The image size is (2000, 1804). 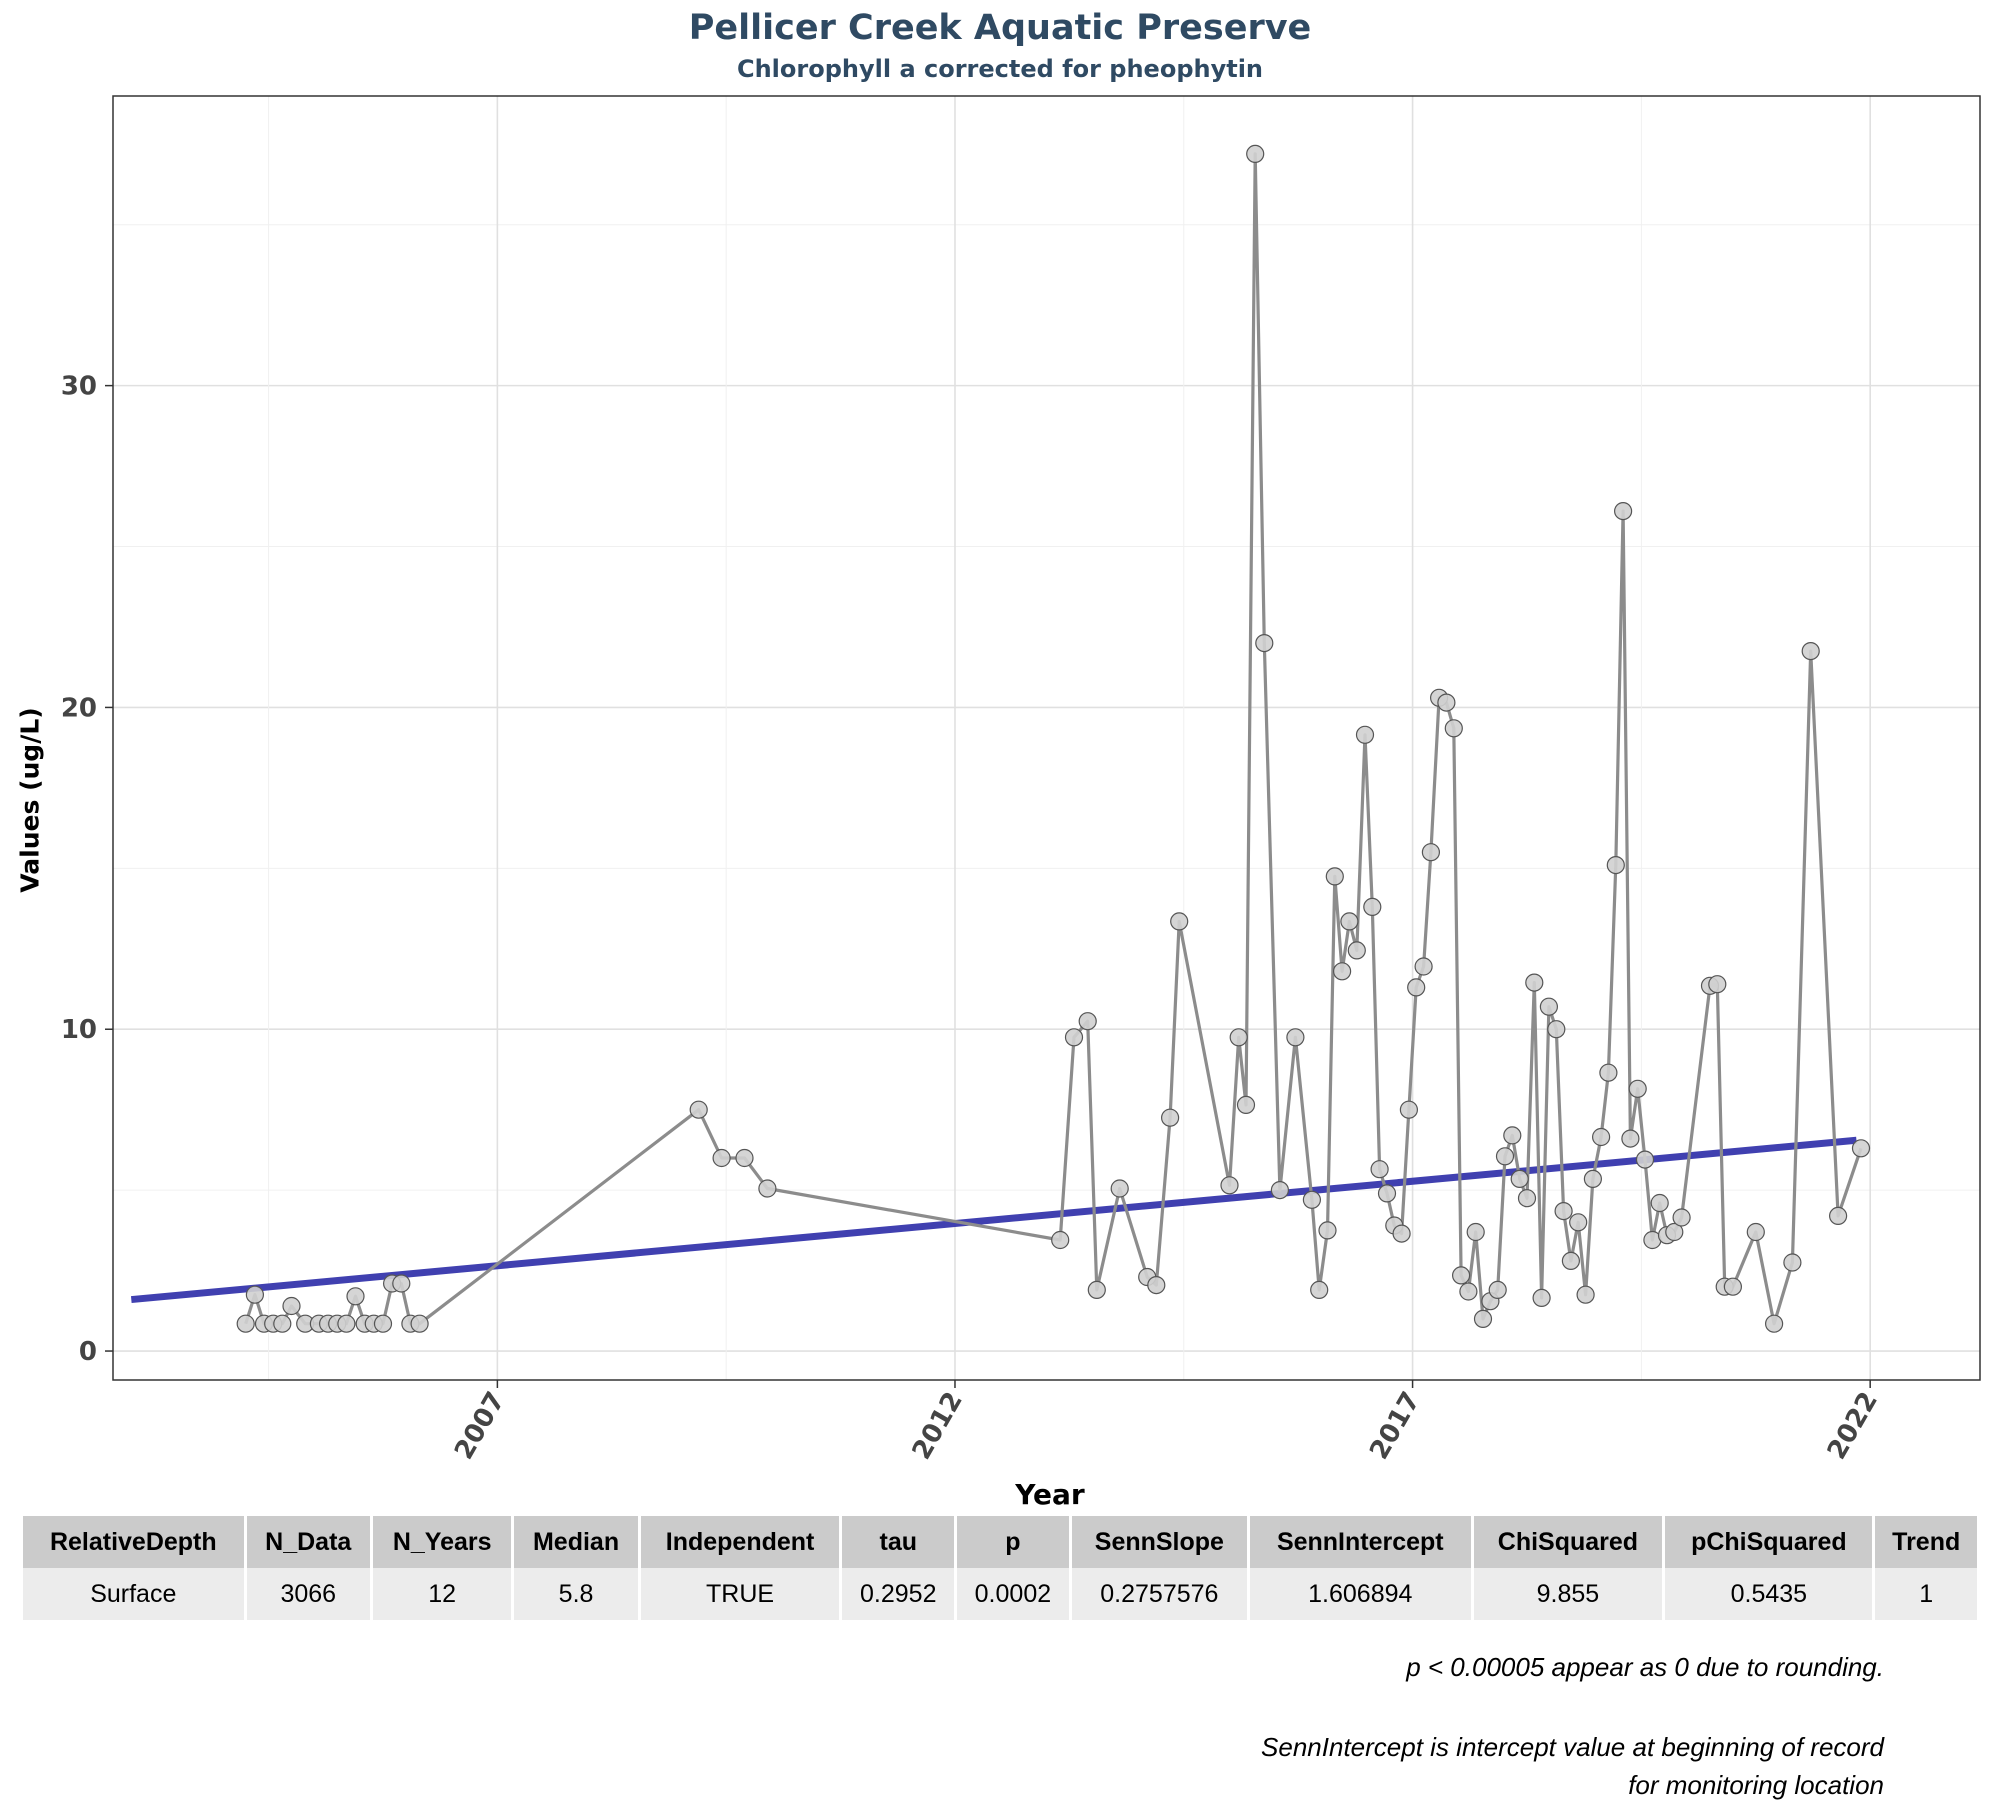 What do you see at coordinates (79, 387) in the screenshot?
I see `y-tick-label: 30` at bounding box center [79, 387].